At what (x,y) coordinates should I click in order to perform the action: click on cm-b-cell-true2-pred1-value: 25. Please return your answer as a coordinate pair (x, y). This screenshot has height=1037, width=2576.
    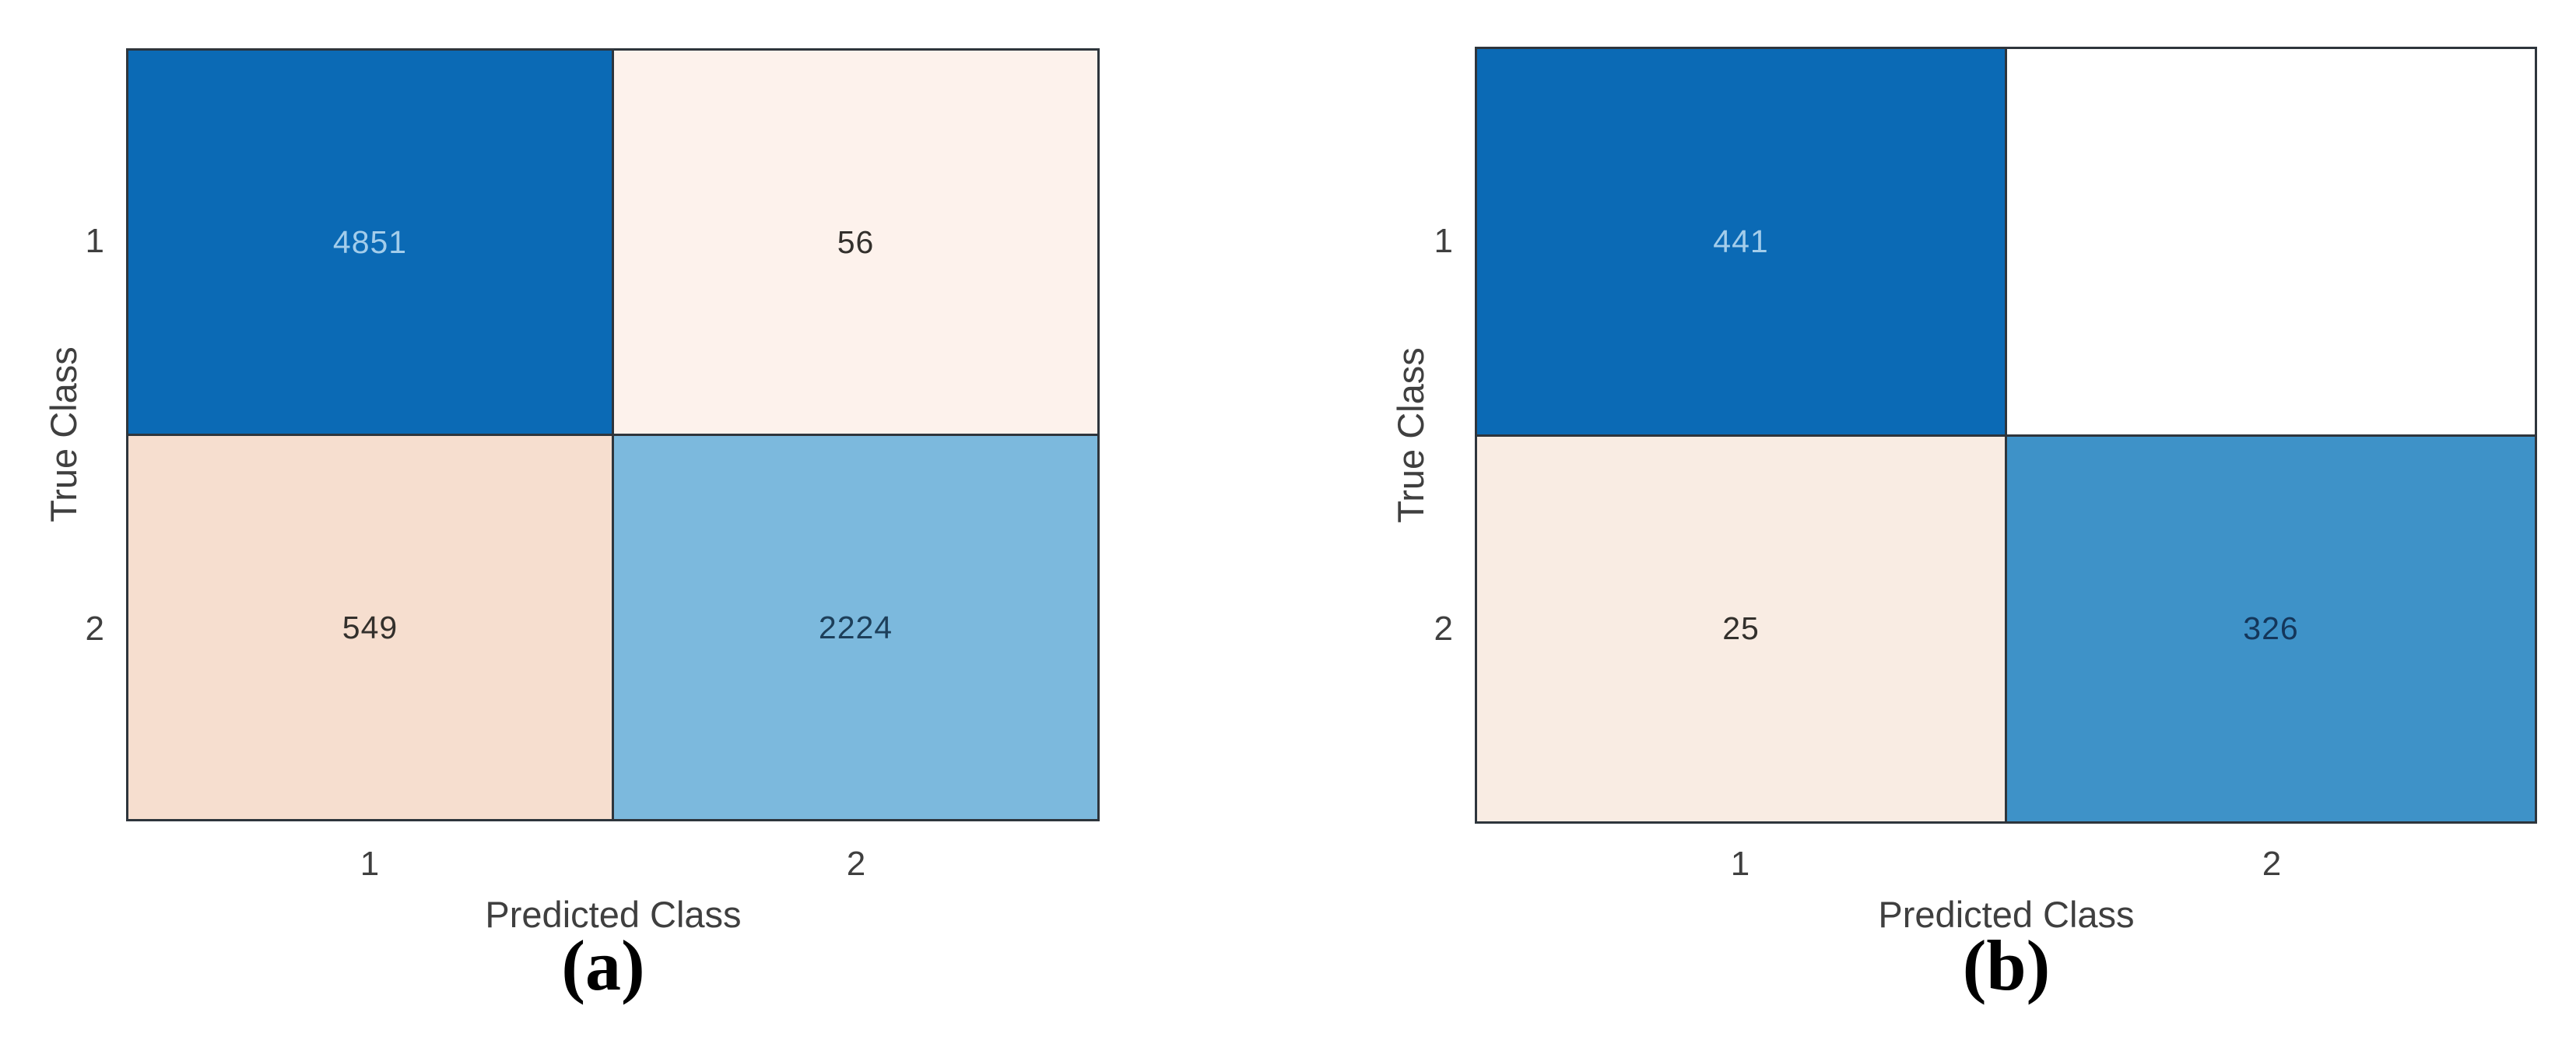
    Looking at the image, I should click on (1741, 628).